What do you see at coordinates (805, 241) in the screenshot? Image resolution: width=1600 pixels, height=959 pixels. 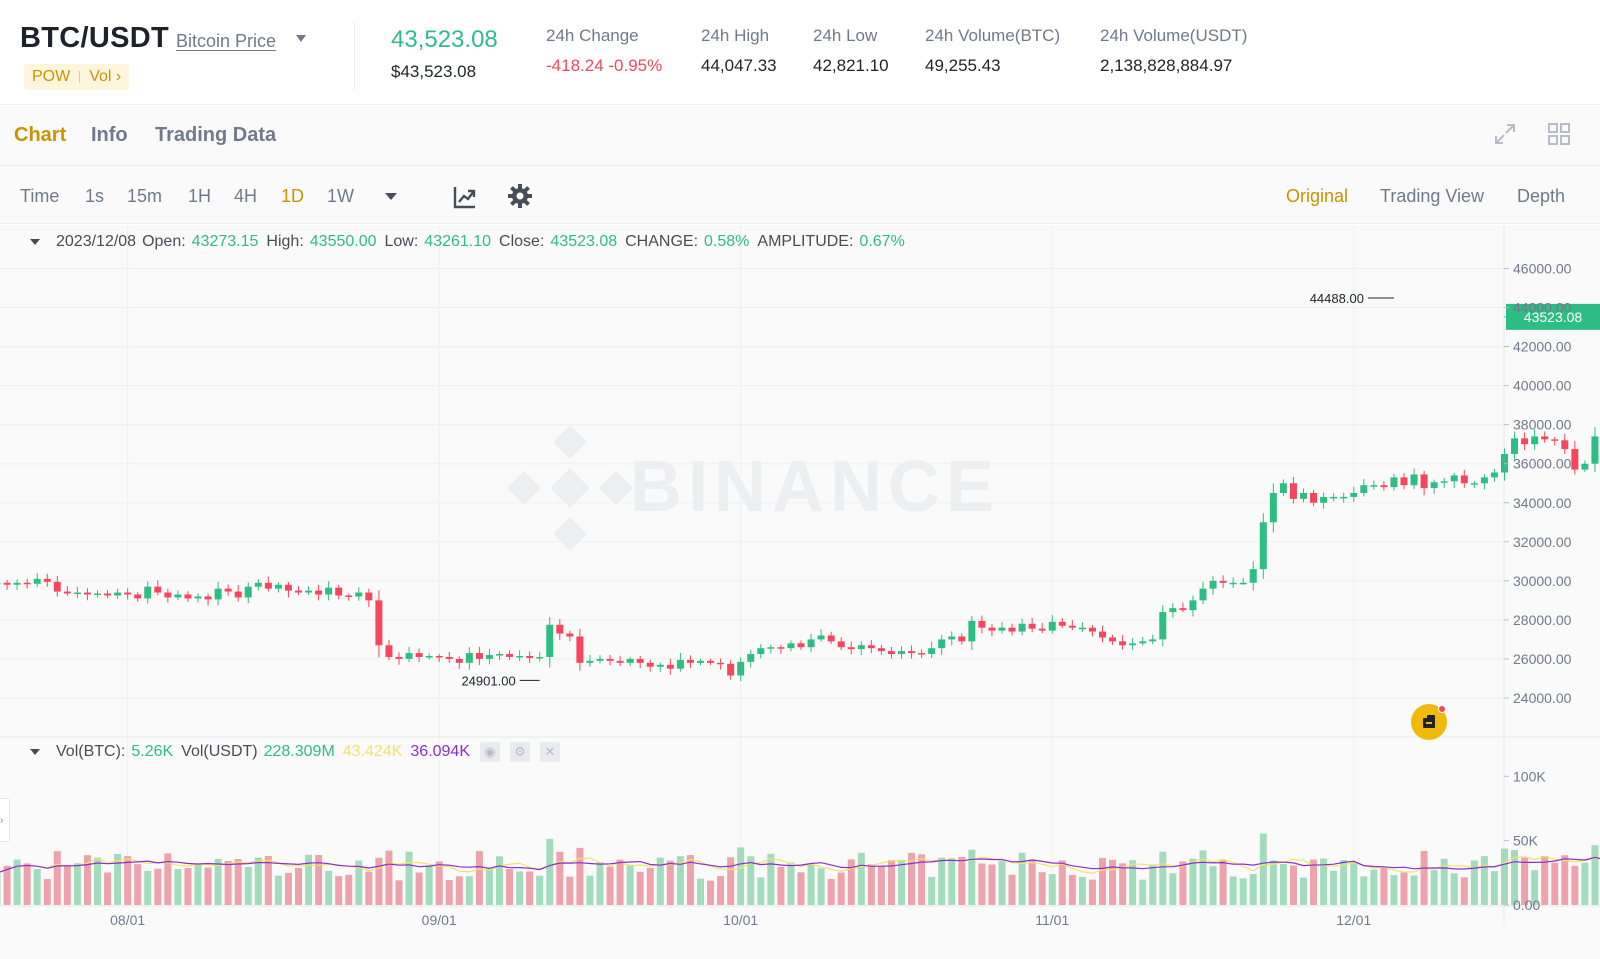 I see `ohlc-amplitude-label: AMPLITUDE:` at bounding box center [805, 241].